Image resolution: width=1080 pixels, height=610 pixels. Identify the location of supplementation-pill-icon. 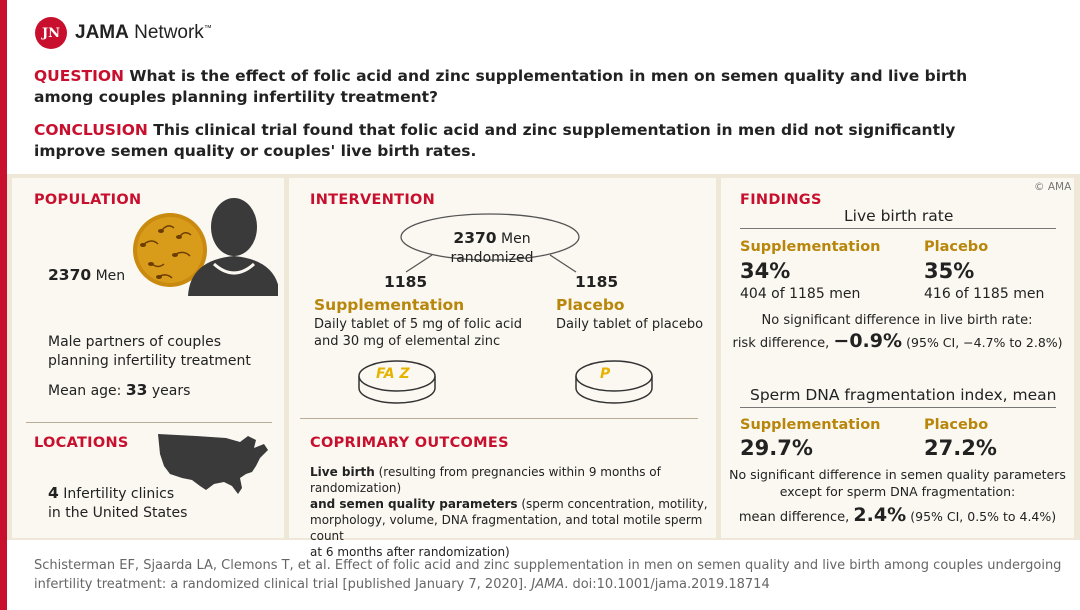
(397, 382).